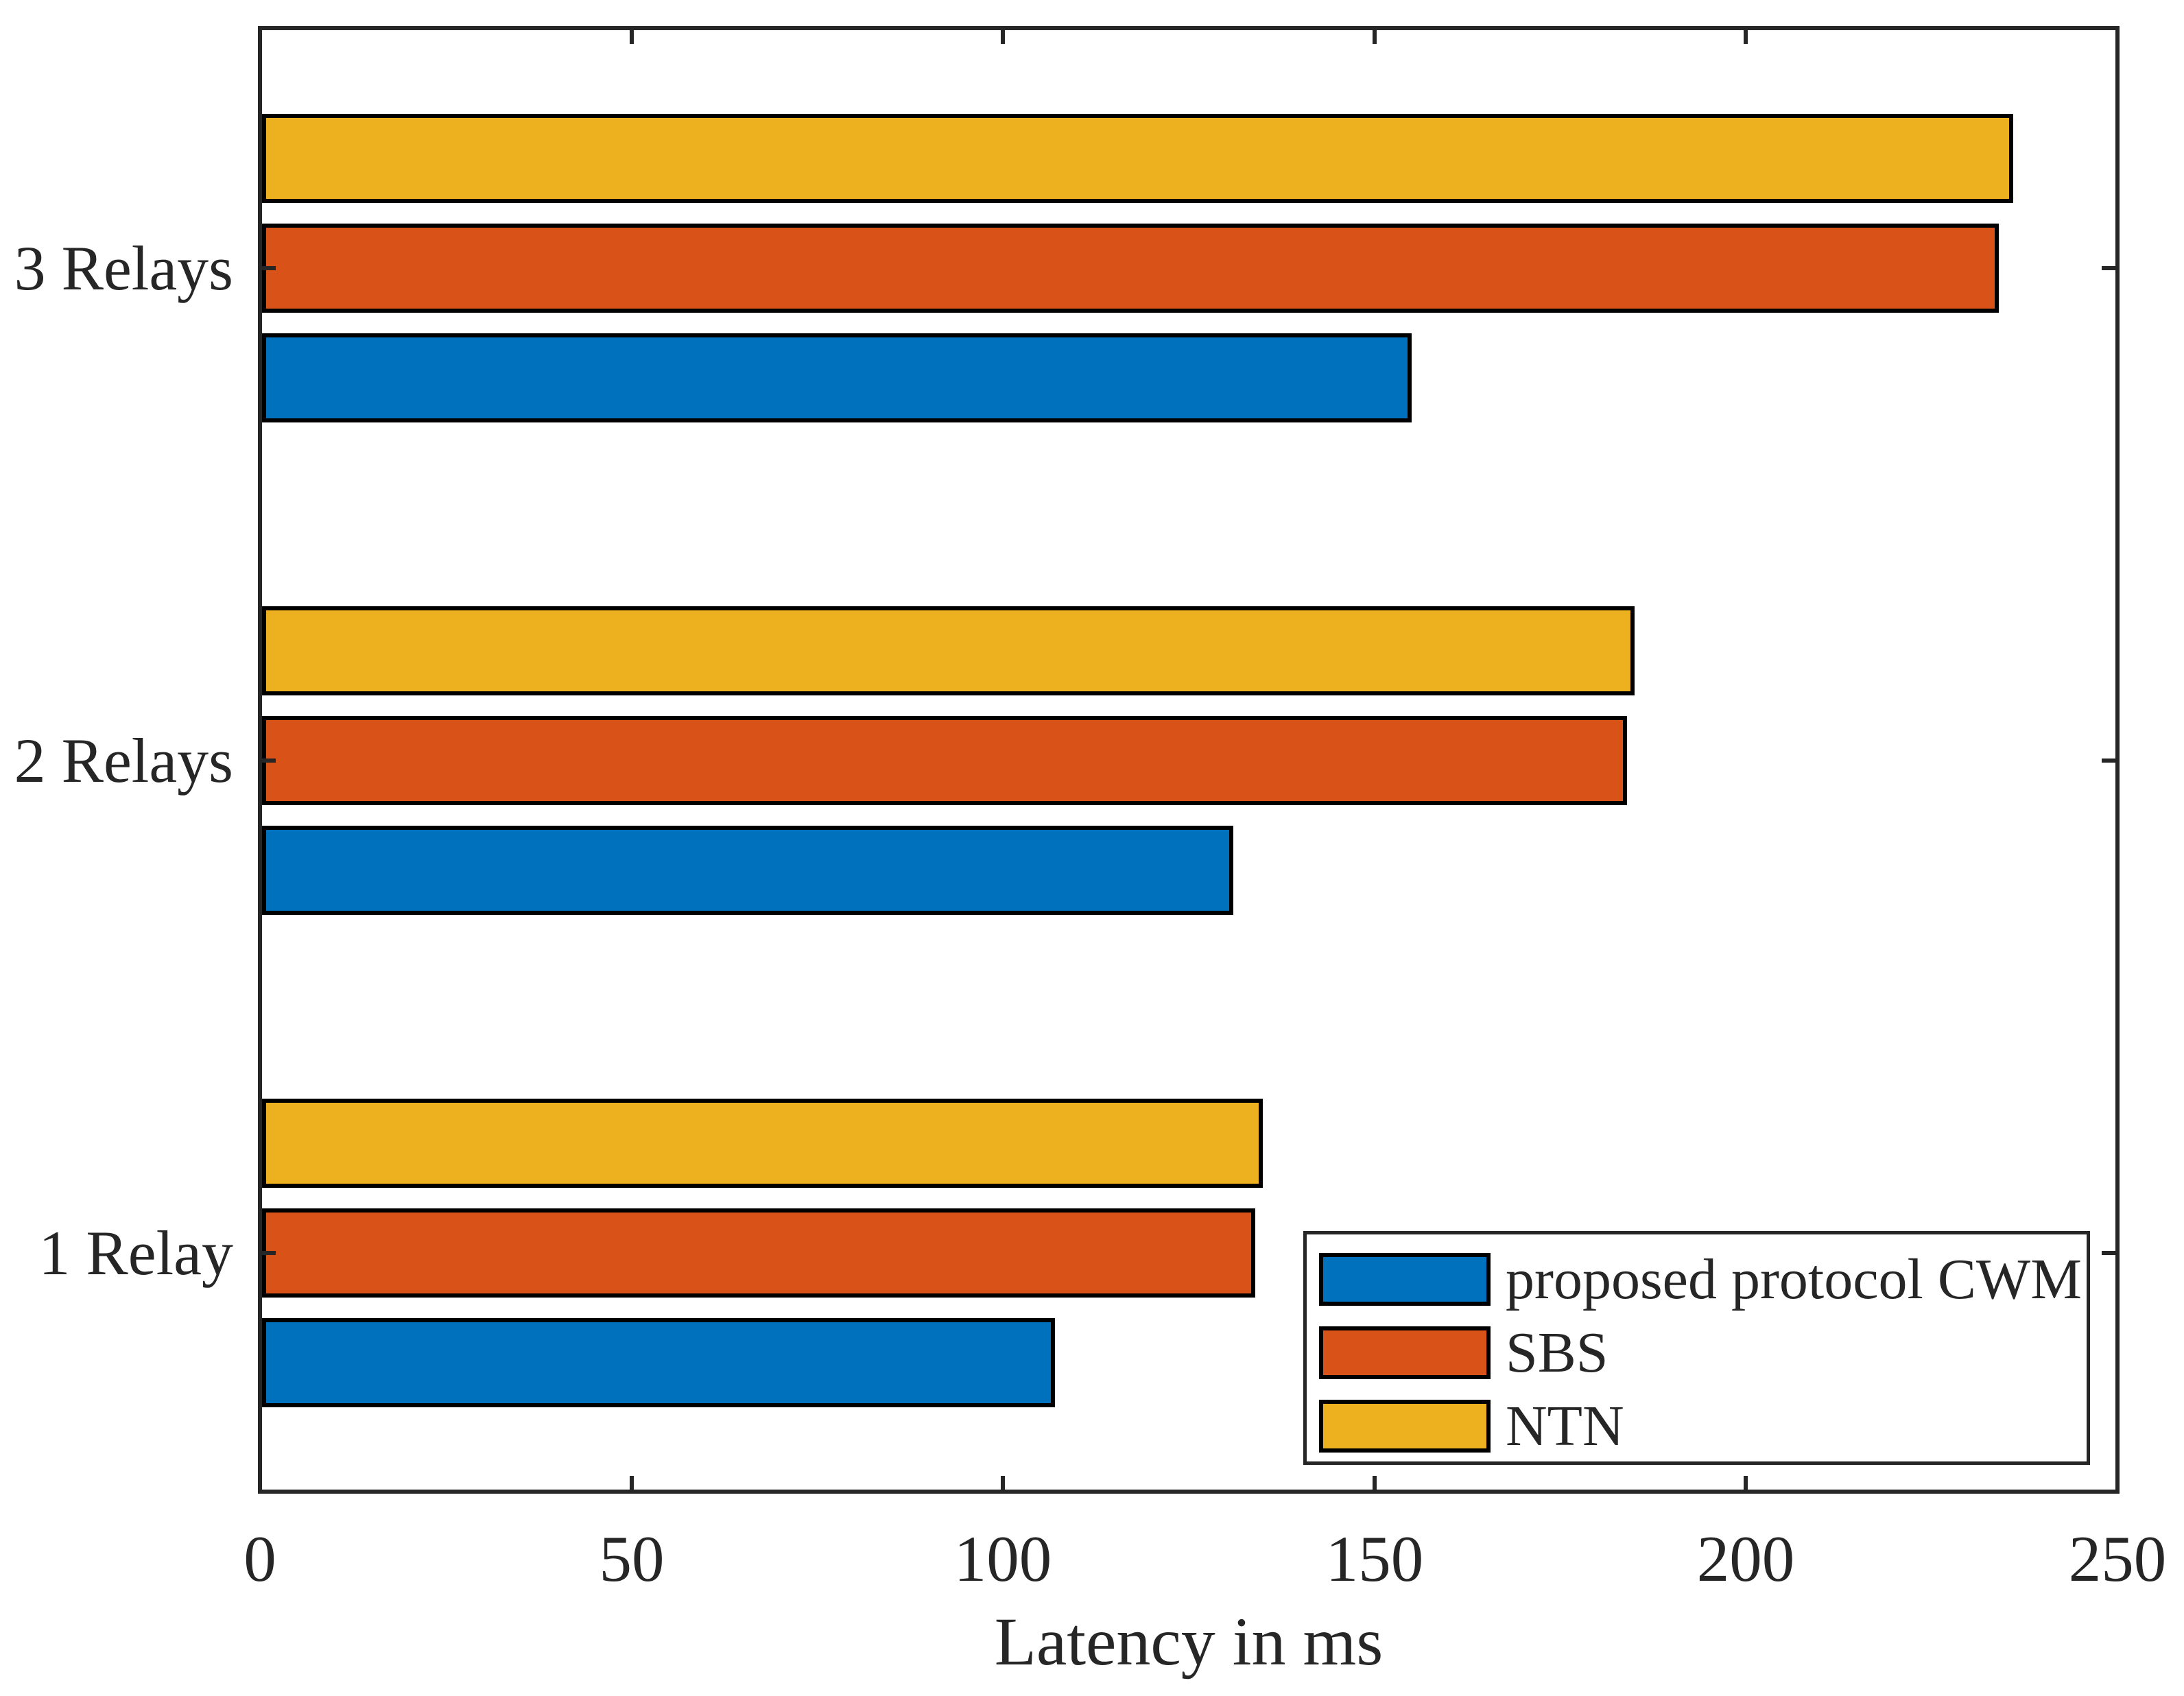  I want to click on x-axis-title: Latency in ms, so click(1189, 1641).